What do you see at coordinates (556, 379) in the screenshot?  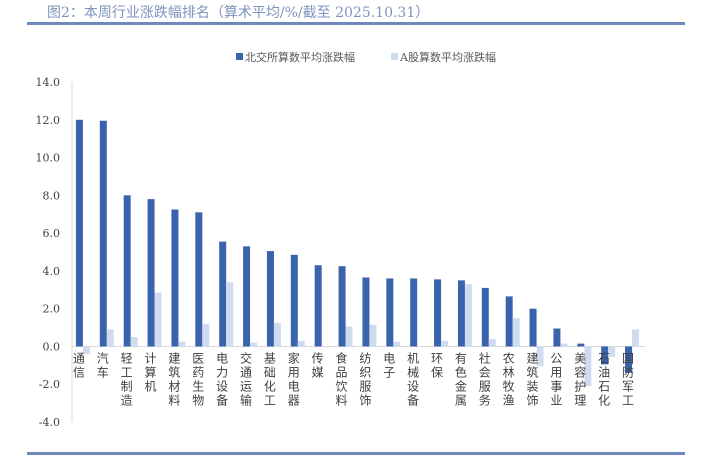 I see `x-tick-label: 公用事业` at bounding box center [556, 379].